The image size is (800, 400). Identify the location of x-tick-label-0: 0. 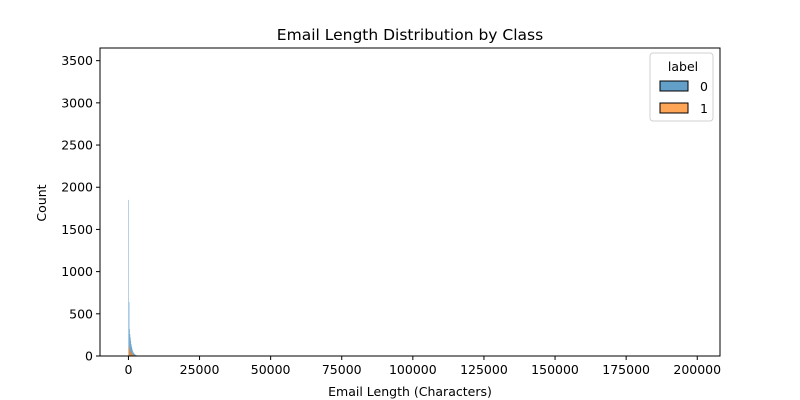
(128, 369).